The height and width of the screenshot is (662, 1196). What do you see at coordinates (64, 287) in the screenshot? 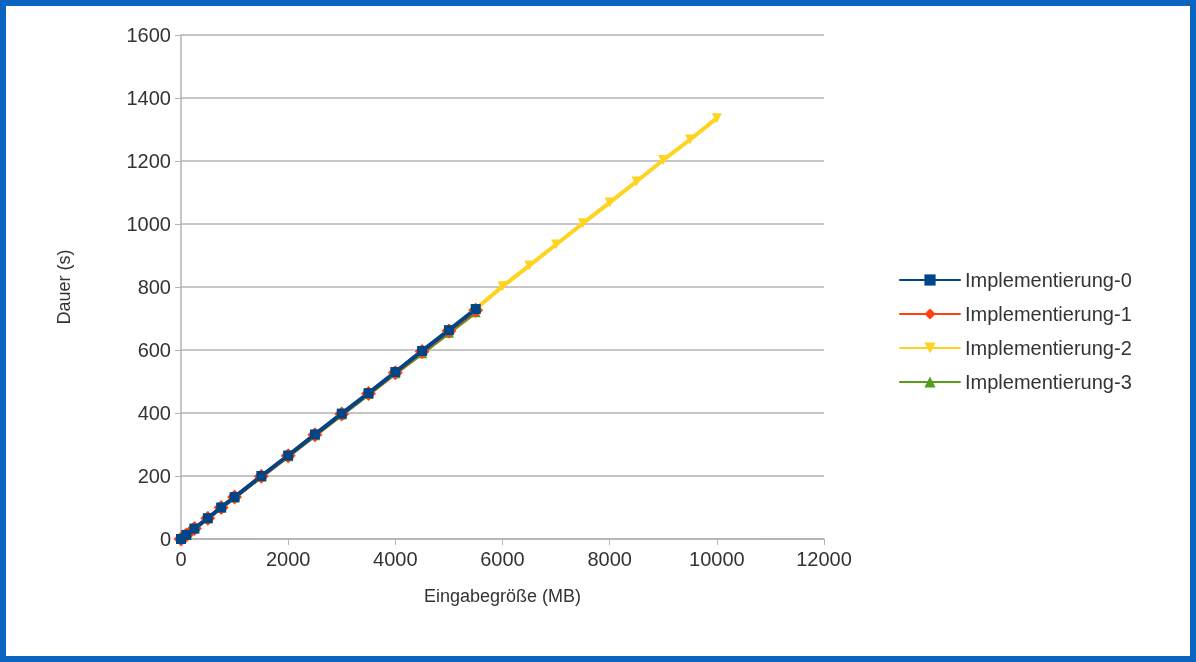
I see `y-axis-title: Dauer (s)` at bounding box center [64, 287].